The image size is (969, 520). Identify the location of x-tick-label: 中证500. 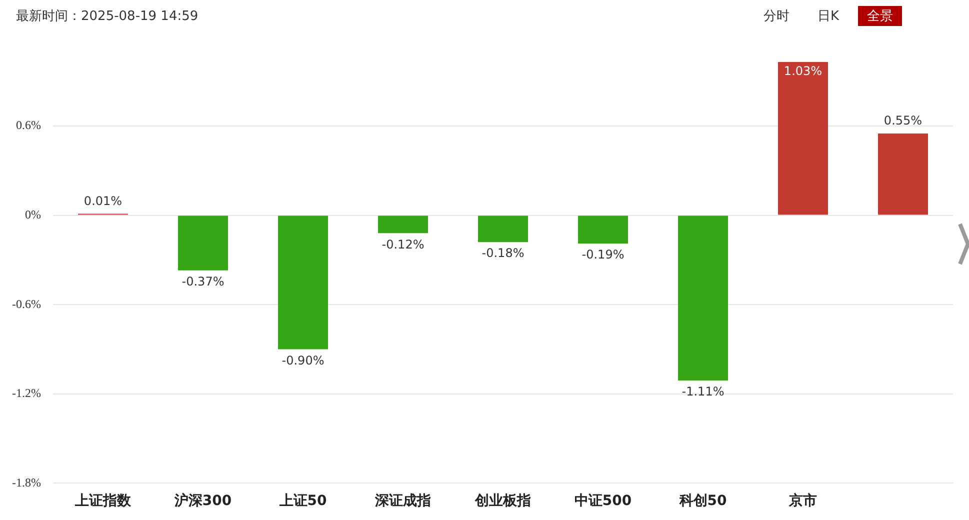
(603, 501).